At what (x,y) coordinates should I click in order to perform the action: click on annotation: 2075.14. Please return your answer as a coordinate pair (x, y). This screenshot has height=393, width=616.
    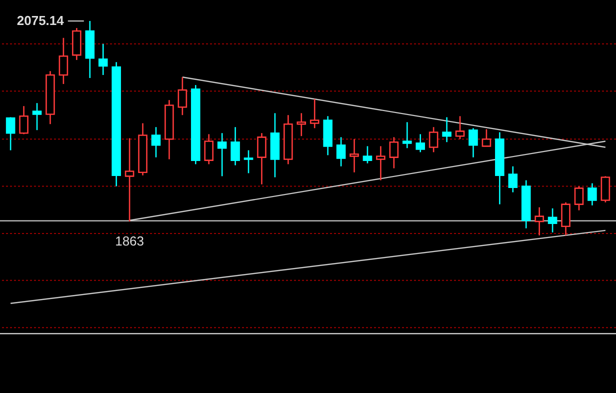
    Looking at the image, I should click on (40, 20).